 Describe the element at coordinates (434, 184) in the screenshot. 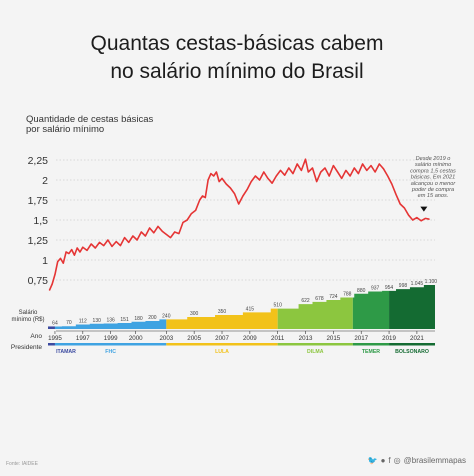

I see `annotation-text: alcançou o menor` at that location.